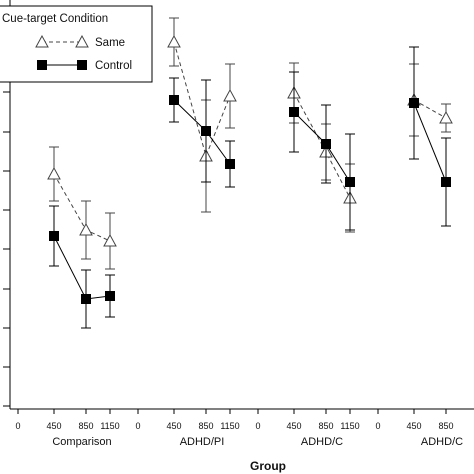  Describe the element at coordinates (82, 65) in the screenshot. I see `legend-marker-control-right` at that location.